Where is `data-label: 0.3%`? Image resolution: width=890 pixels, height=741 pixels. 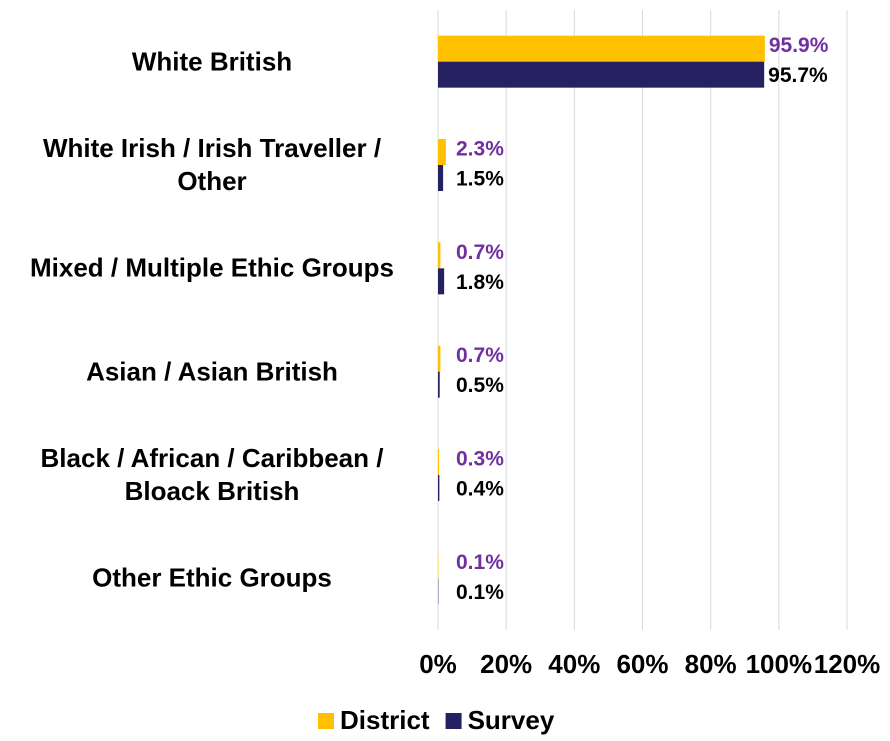 data-label: 0.3% is located at coordinates (480, 459).